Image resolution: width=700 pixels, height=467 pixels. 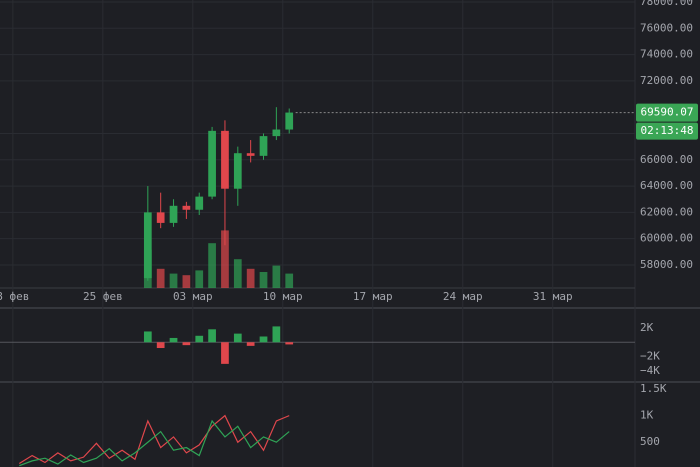 I want to click on y-tick-label: 72000.00, so click(x=666, y=80).